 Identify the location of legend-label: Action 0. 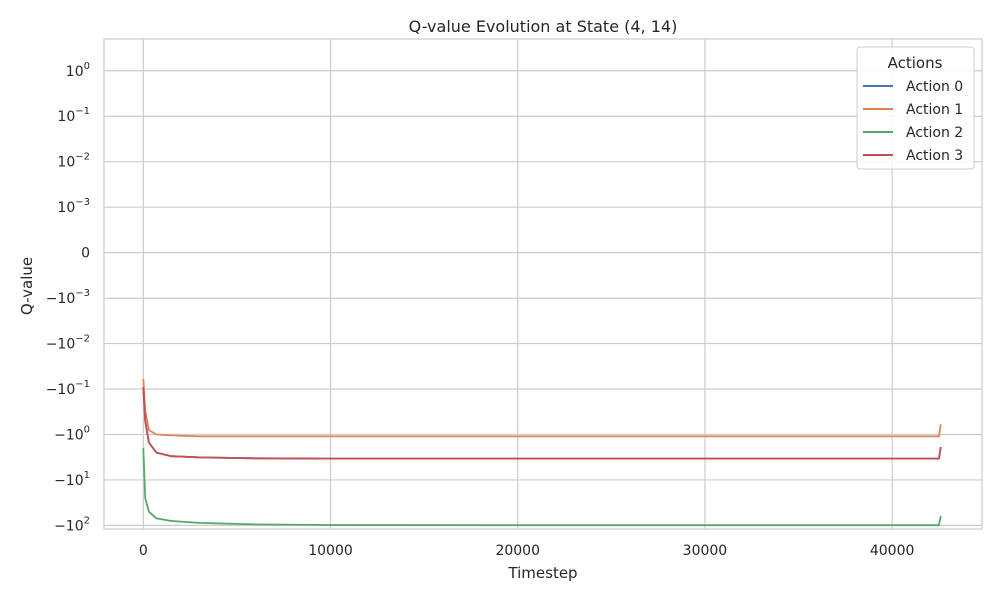
(934, 87).